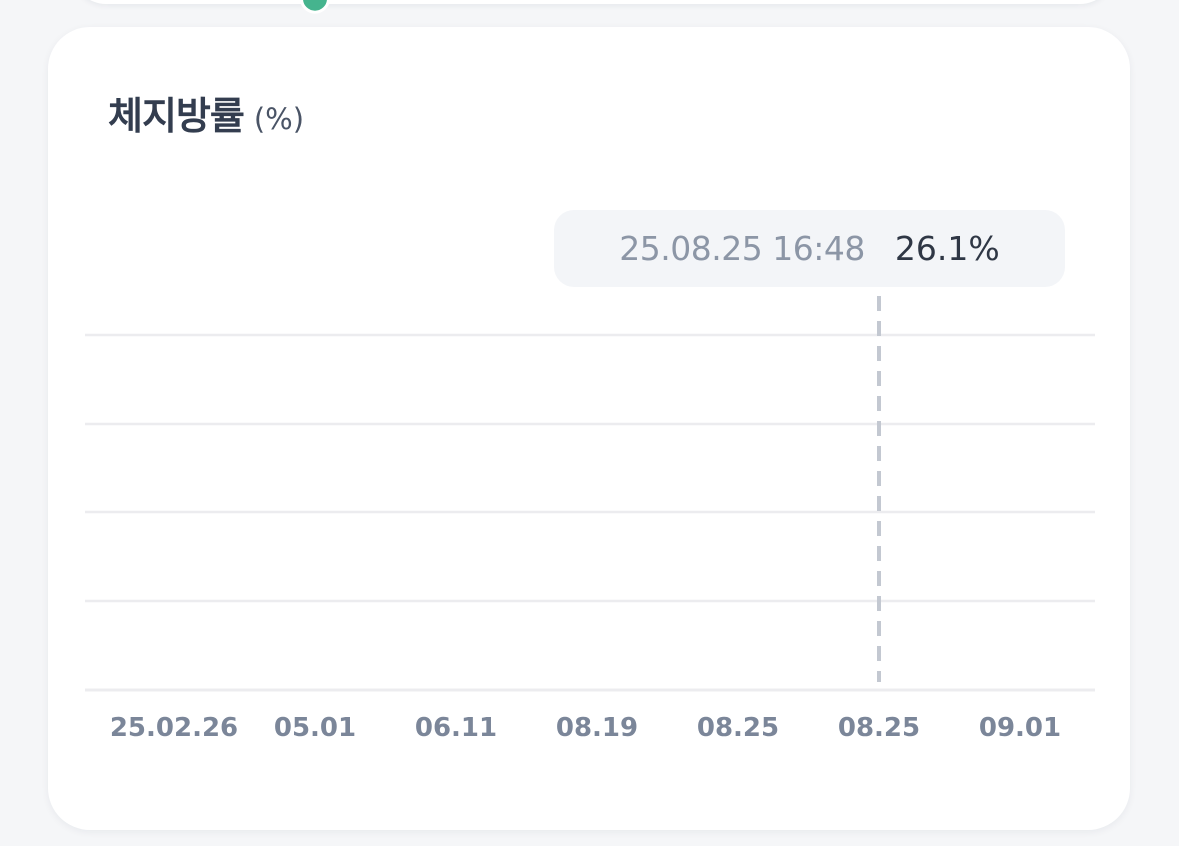 The image size is (1179, 846). I want to click on series-line, so click(526, 5).